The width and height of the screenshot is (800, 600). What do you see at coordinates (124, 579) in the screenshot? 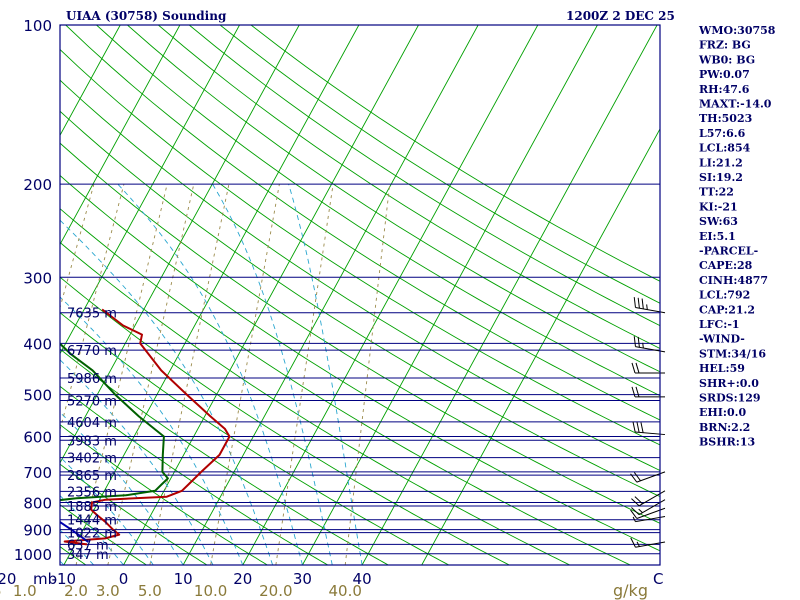
I see `temp-tick-label: 0` at bounding box center [124, 579].